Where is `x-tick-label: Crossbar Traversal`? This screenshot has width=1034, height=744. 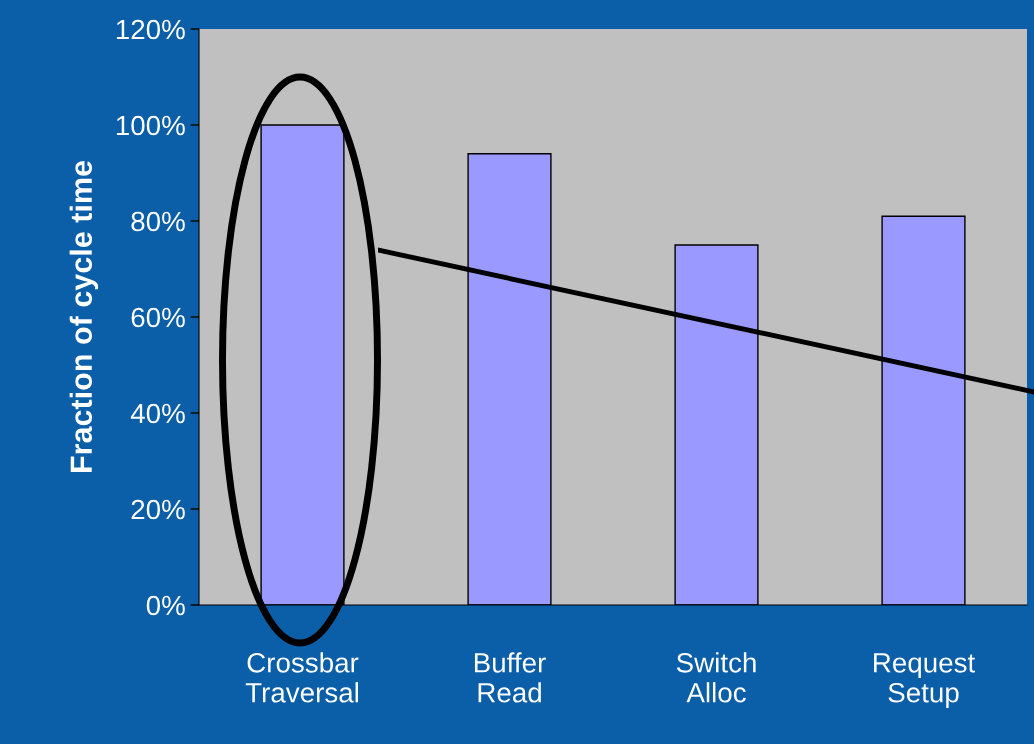
x-tick-label: Crossbar Traversal is located at coordinates (302, 677).